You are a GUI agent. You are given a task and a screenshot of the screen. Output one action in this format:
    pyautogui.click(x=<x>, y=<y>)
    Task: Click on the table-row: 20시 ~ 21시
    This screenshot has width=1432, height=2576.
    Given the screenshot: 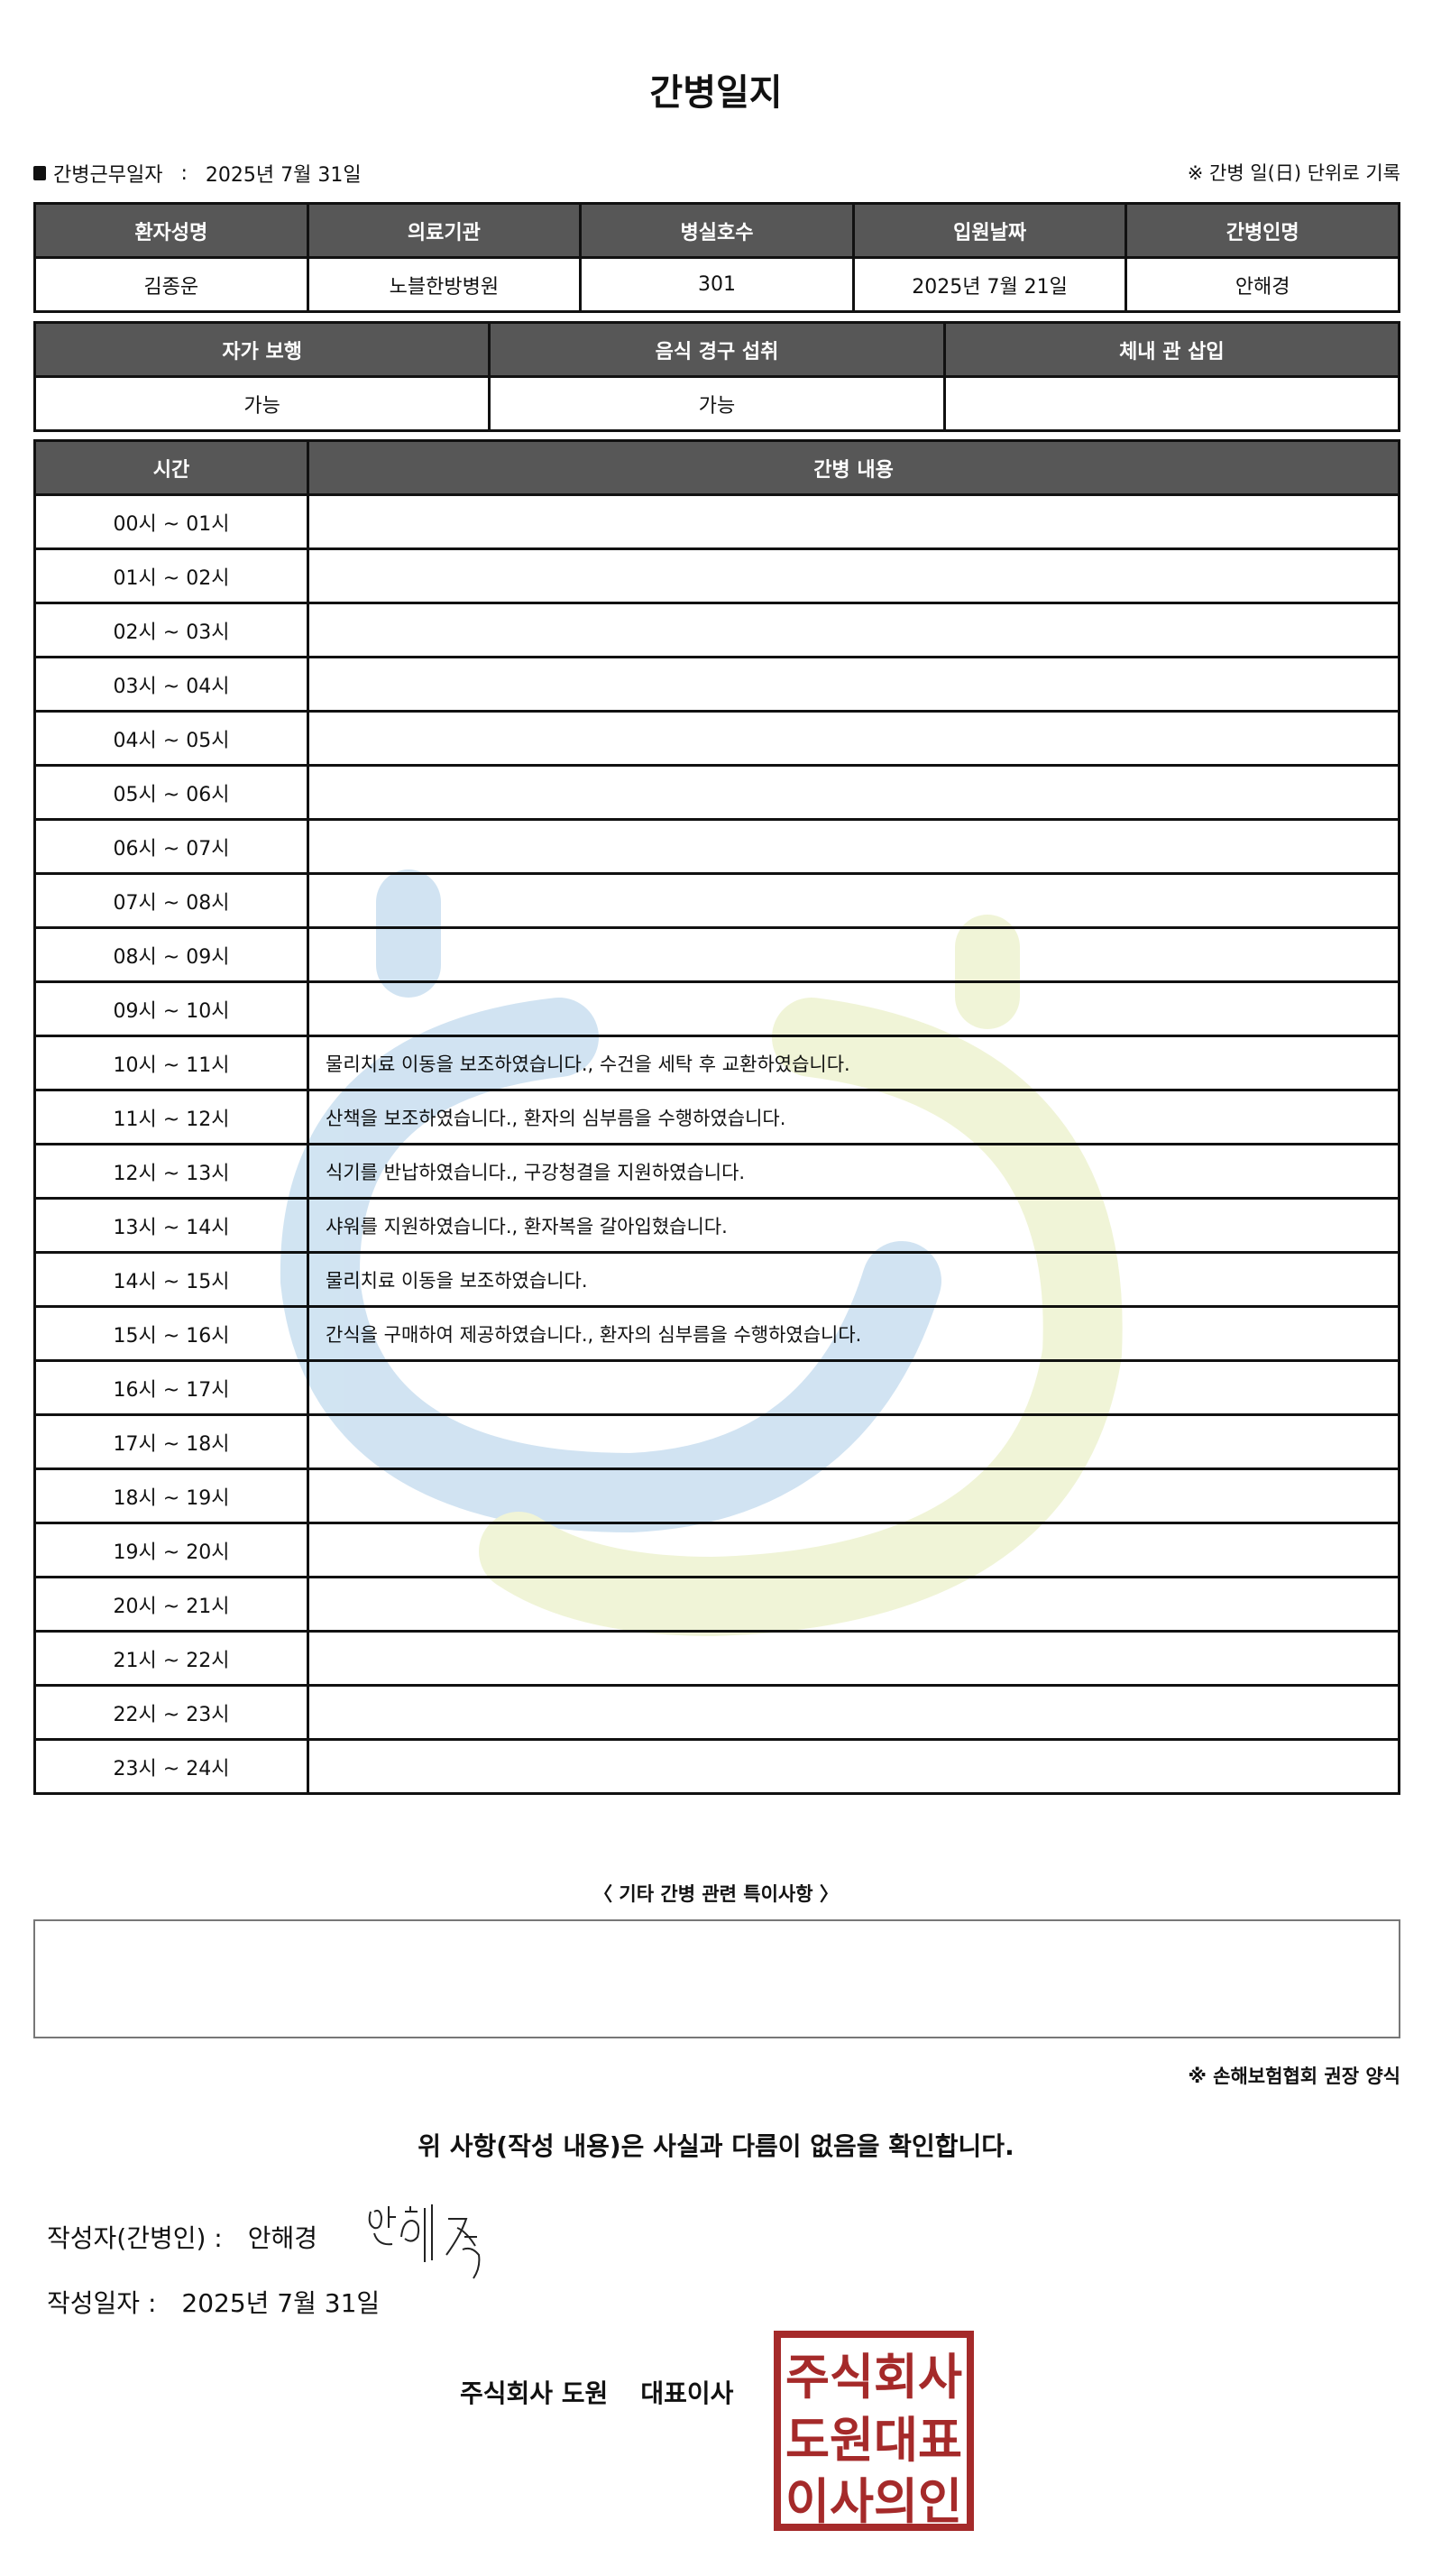 What is the action you would take?
    pyautogui.click(x=717, y=1604)
    